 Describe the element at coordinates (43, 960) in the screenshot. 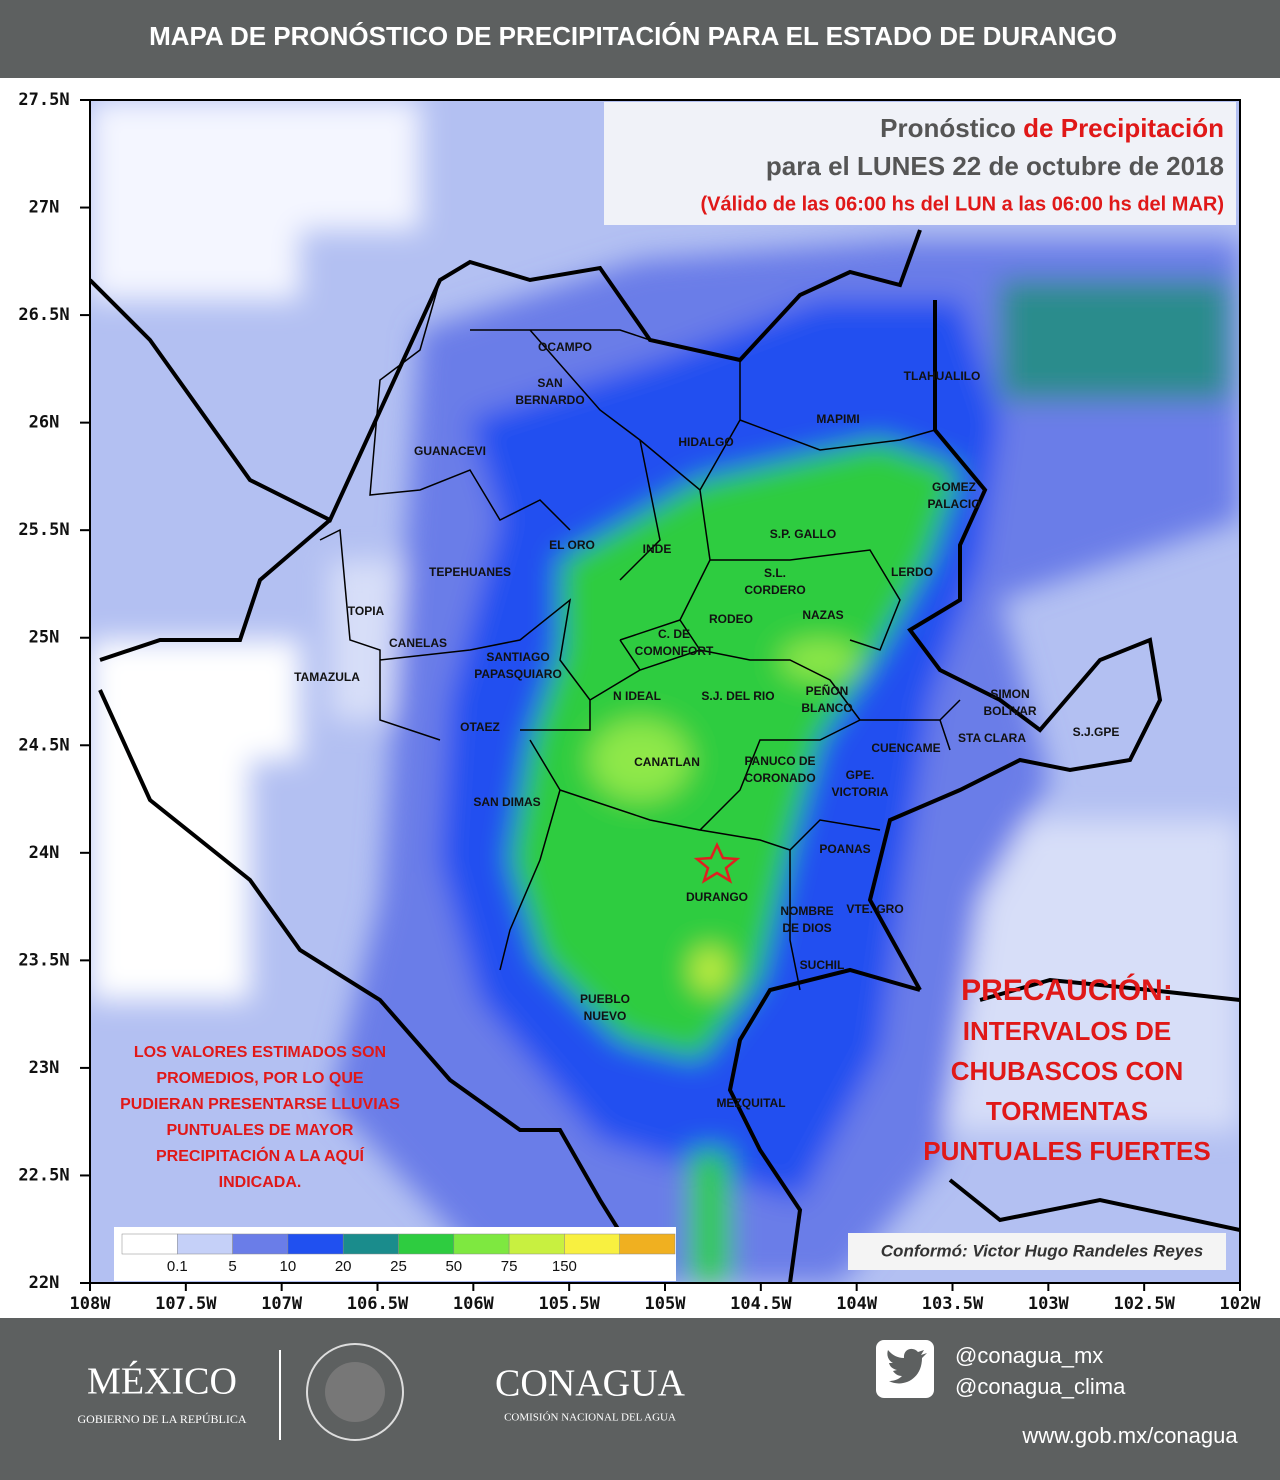

I see `lat-label: 23.5N` at that location.